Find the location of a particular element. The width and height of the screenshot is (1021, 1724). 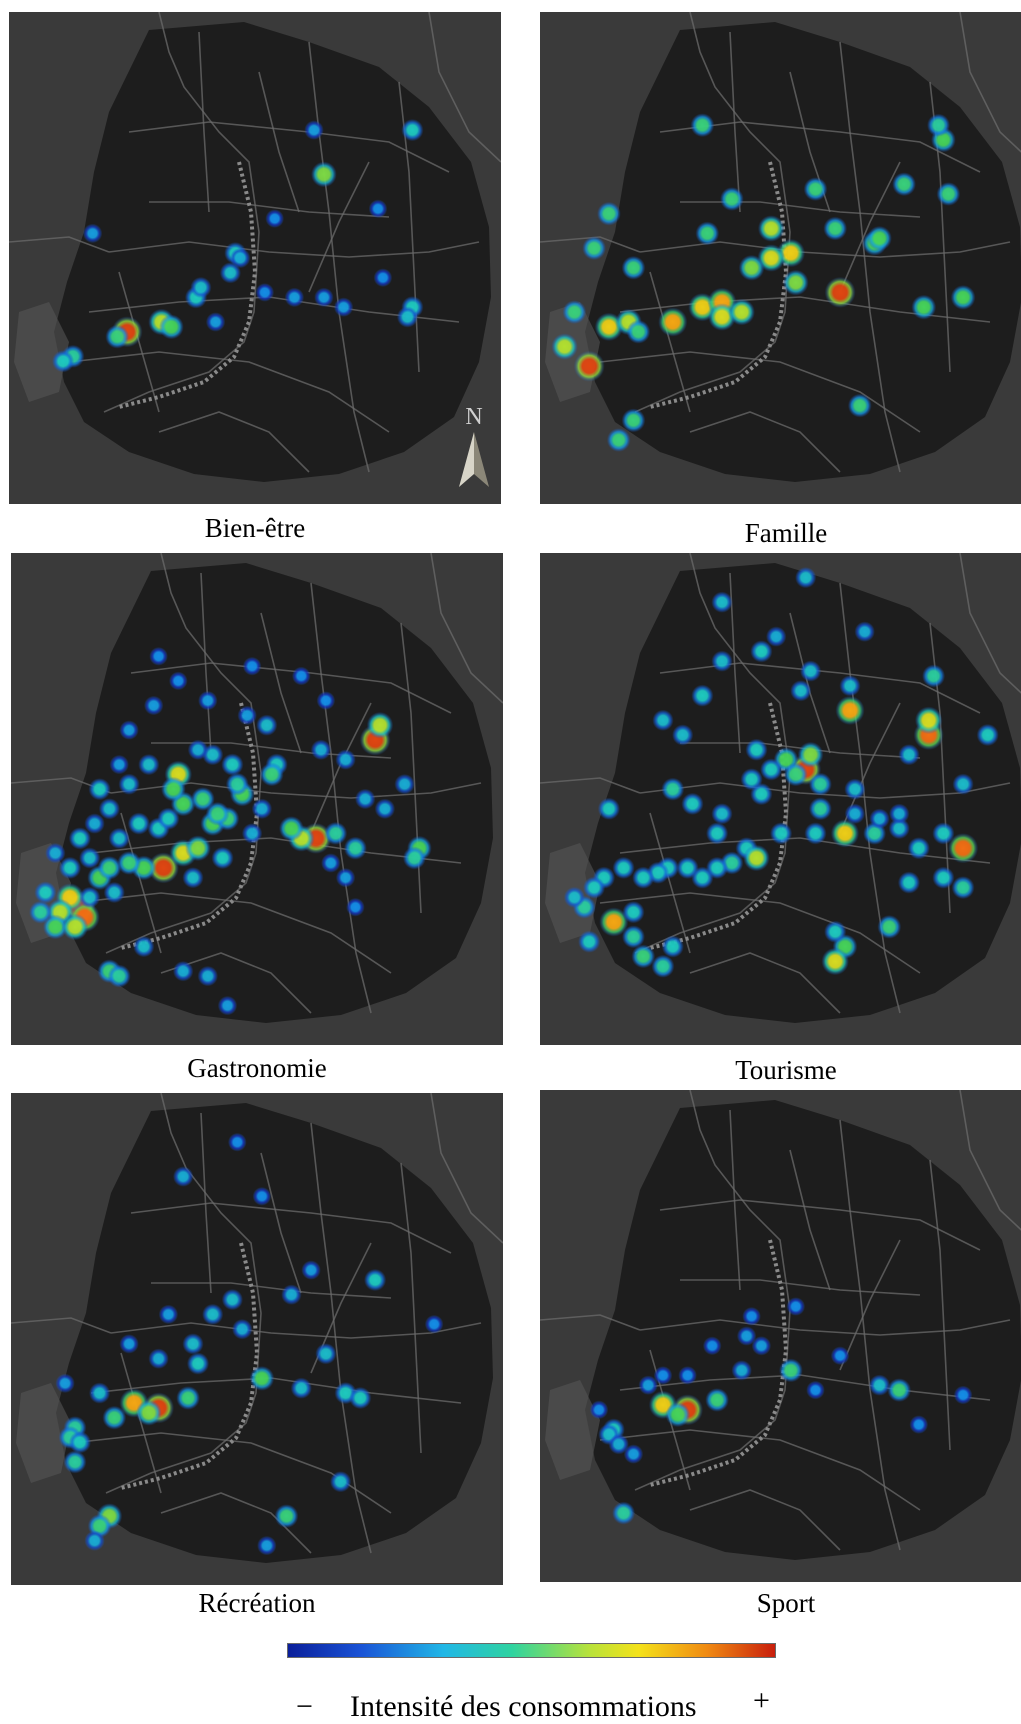

map-panel-sport is located at coordinates (780, 1336).